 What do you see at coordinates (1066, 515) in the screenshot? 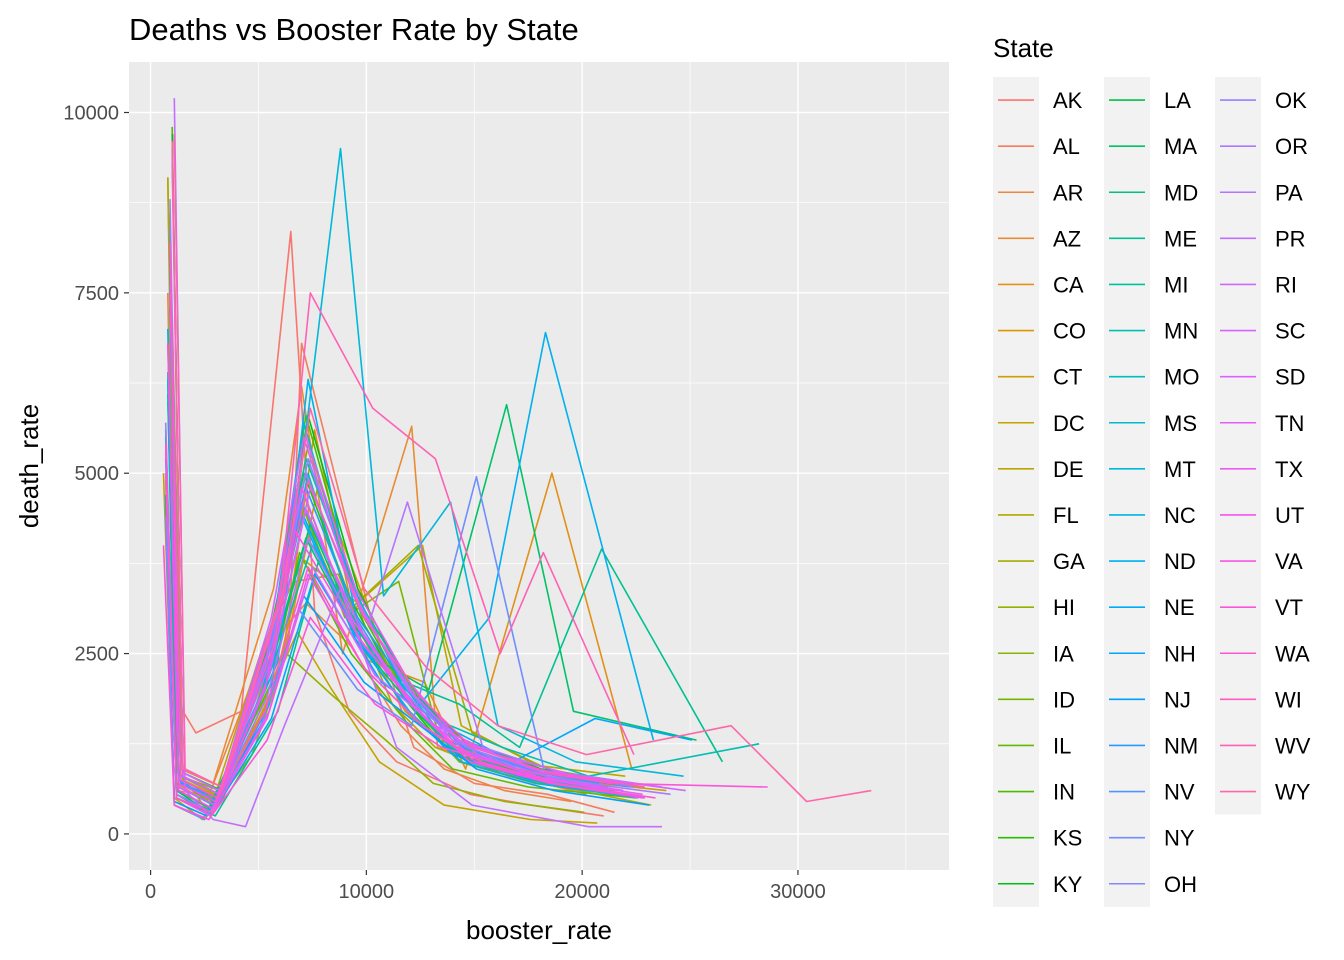
I see `legend-label-fl: FL` at bounding box center [1066, 515].